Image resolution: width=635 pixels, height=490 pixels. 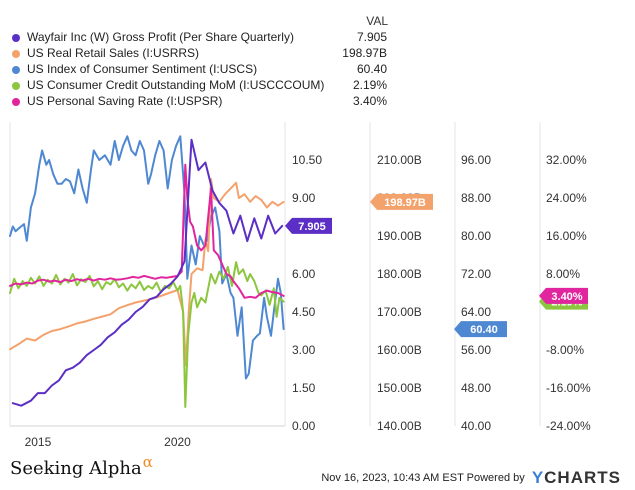 I want to click on y-tick-label: 190.00B, so click(x=399, y=236).